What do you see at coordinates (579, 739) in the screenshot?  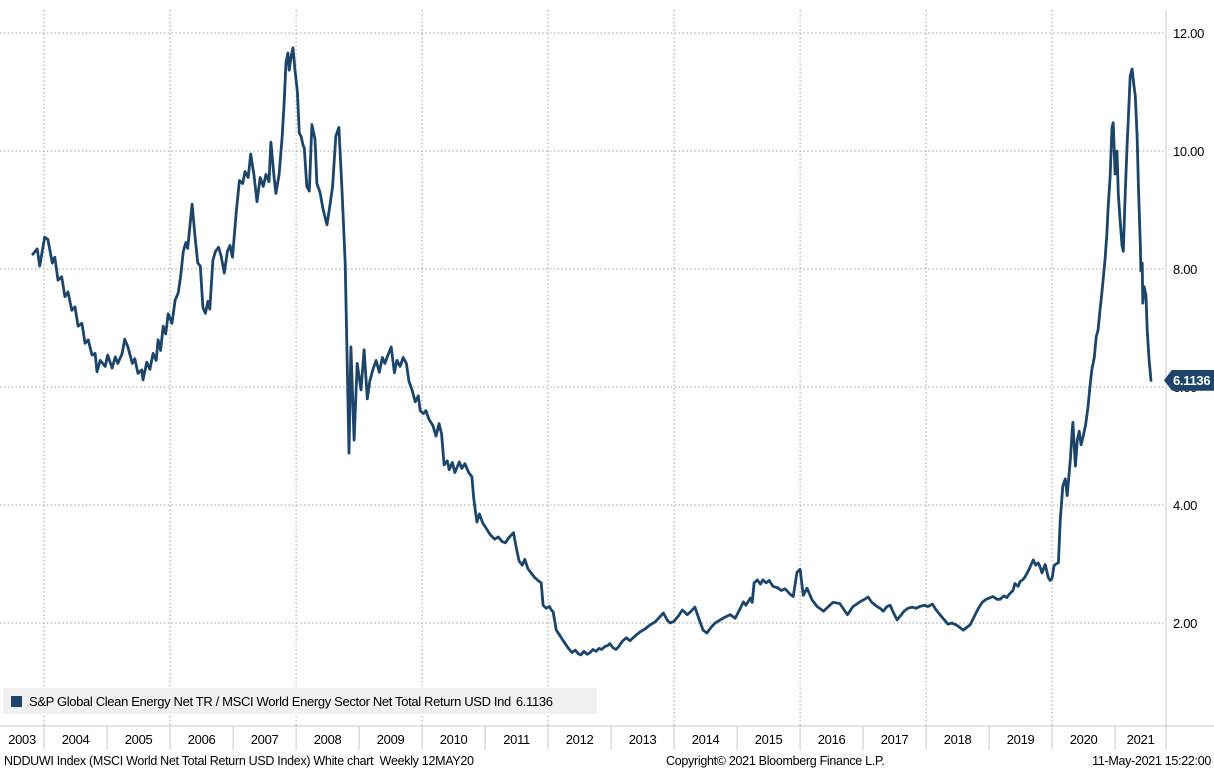 I see `x-tick-label: 2012` at bounding box center [579, 739].